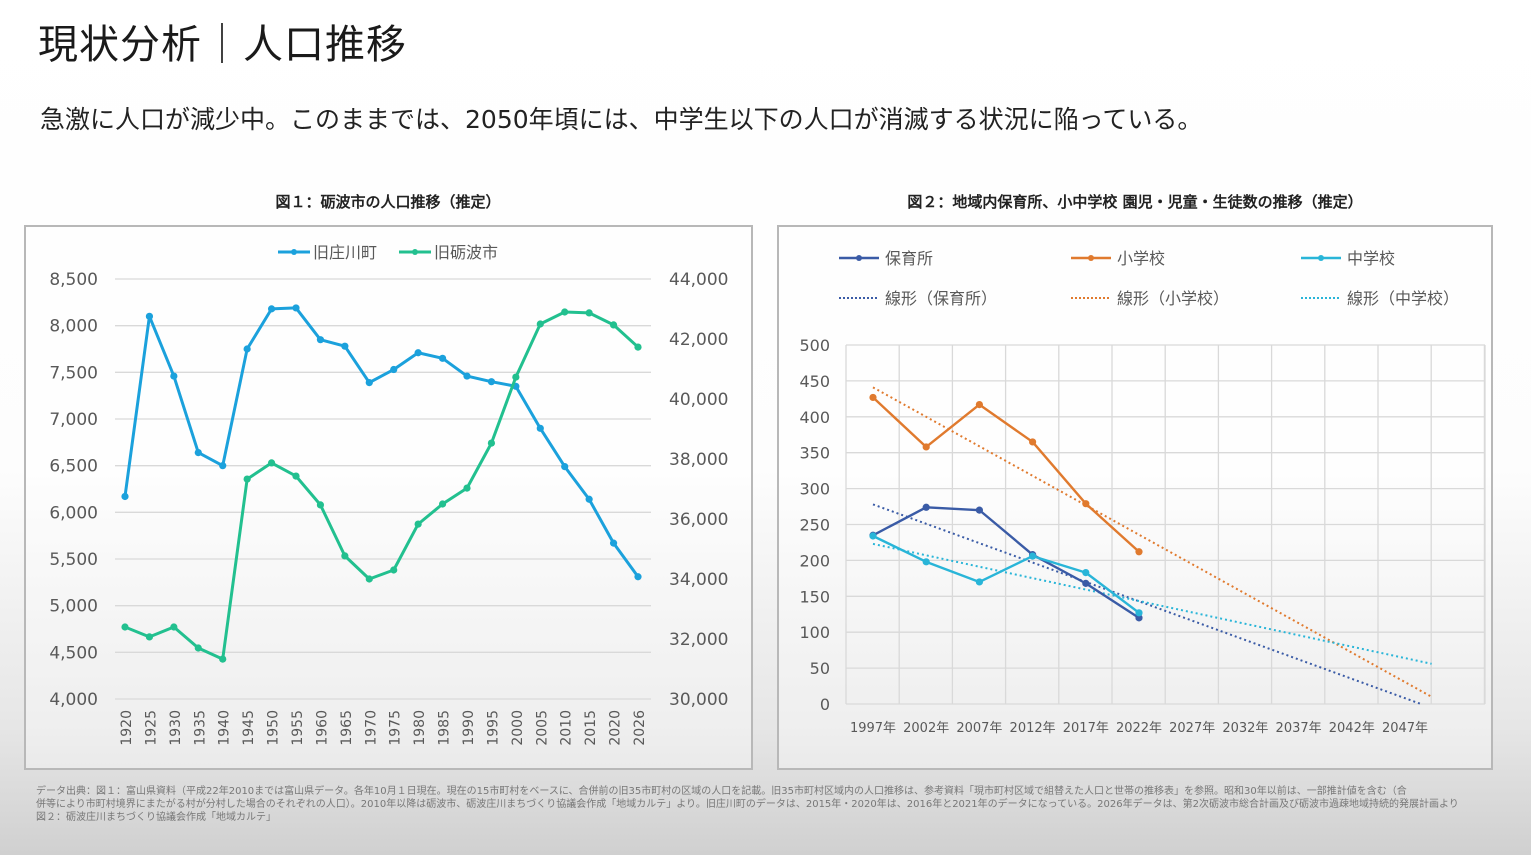 This screenshot has height=855, width=1531. I want to click on x-tick-label: 1965, so click(347, 728).